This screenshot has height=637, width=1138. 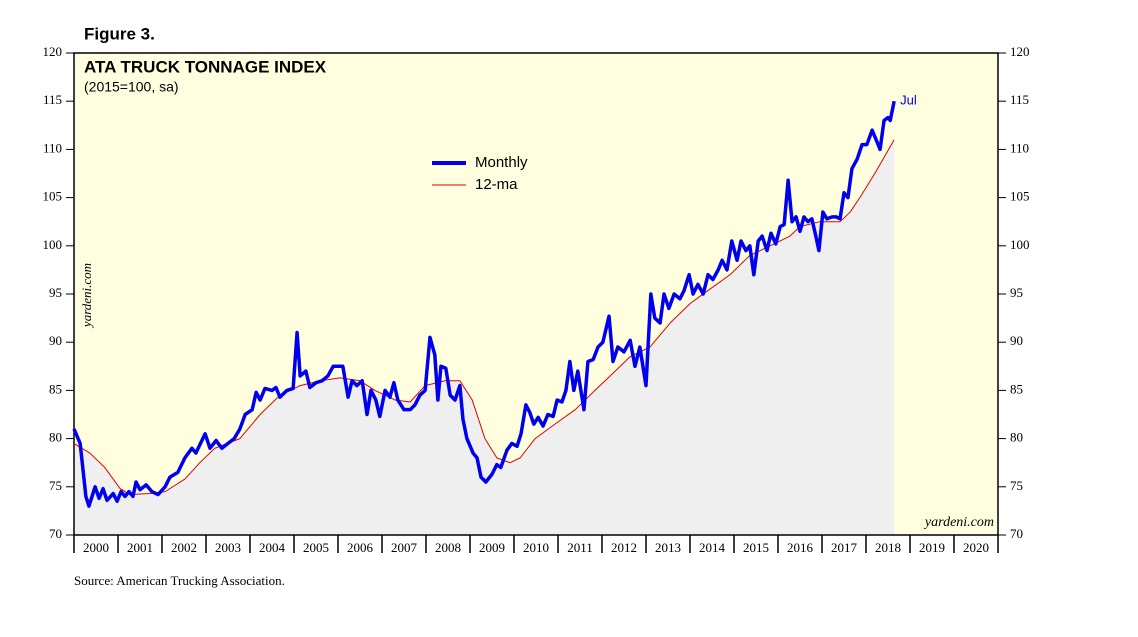 What do you see at coordinates (888, 547) in the screenshot?
I see `x-tick-label: 2018` at bounding box center [888, 547].